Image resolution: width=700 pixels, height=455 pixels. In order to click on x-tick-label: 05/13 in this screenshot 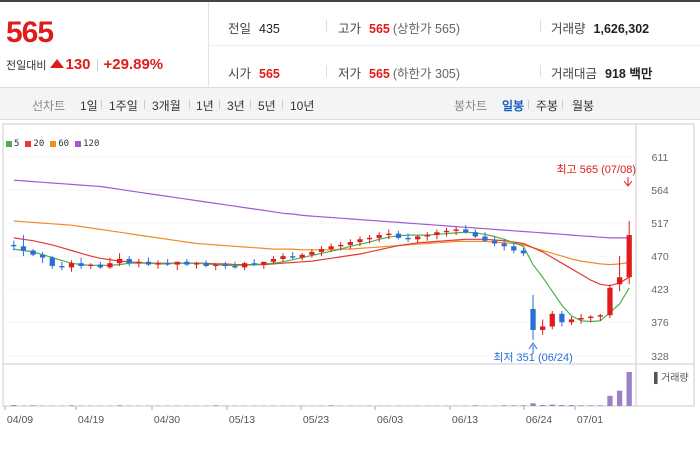, I will do `click(242, 420)`.